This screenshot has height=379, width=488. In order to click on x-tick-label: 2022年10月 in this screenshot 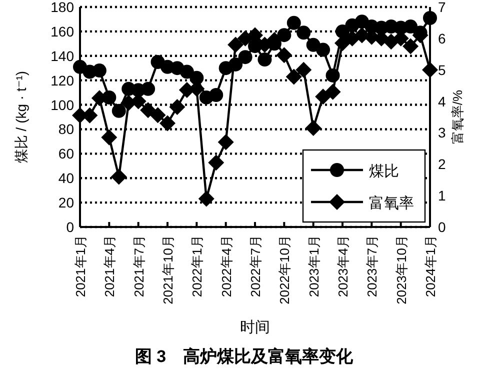, I will do `click(284, 269)`.